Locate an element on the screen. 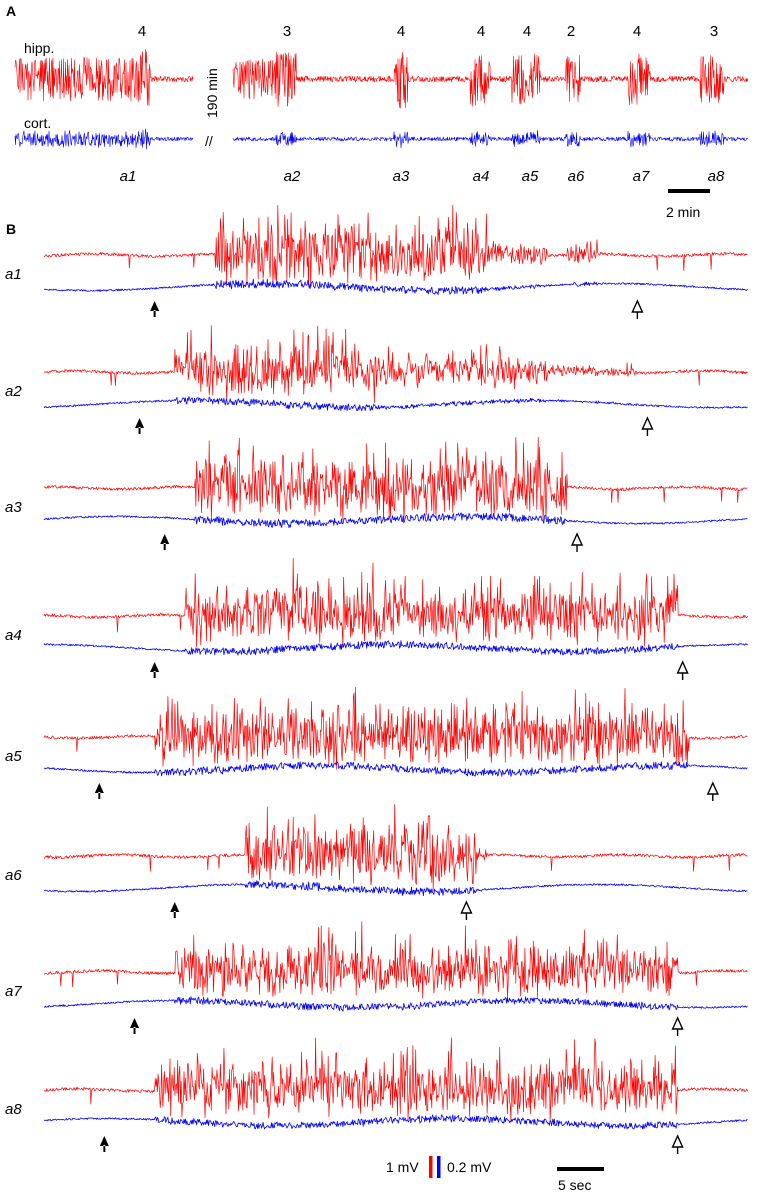  panel-b-row-a2: a2 is located at coordinates (376, 380).